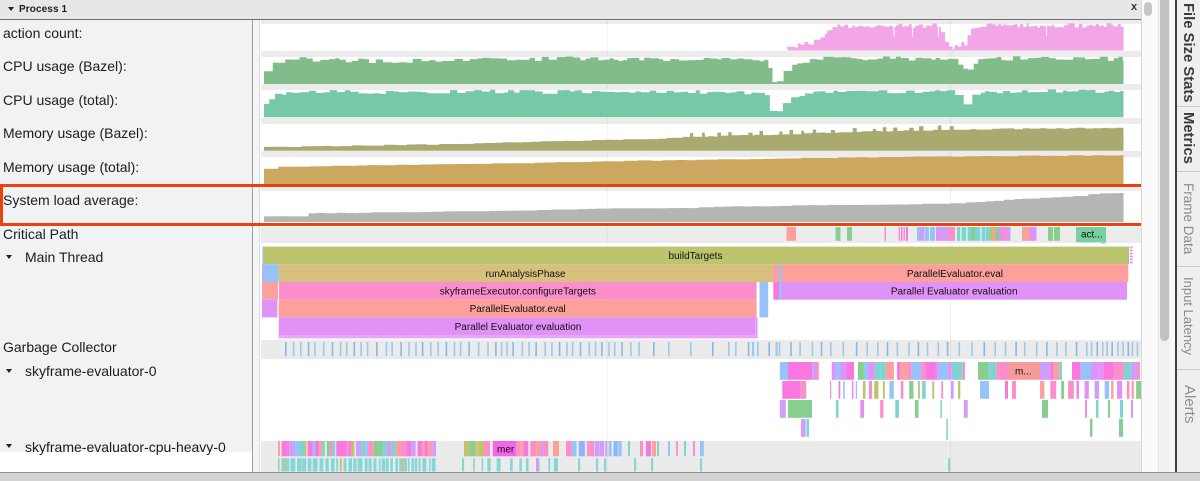  I want to click on svg-text: runAnalysisPhase, so click(525, 274).